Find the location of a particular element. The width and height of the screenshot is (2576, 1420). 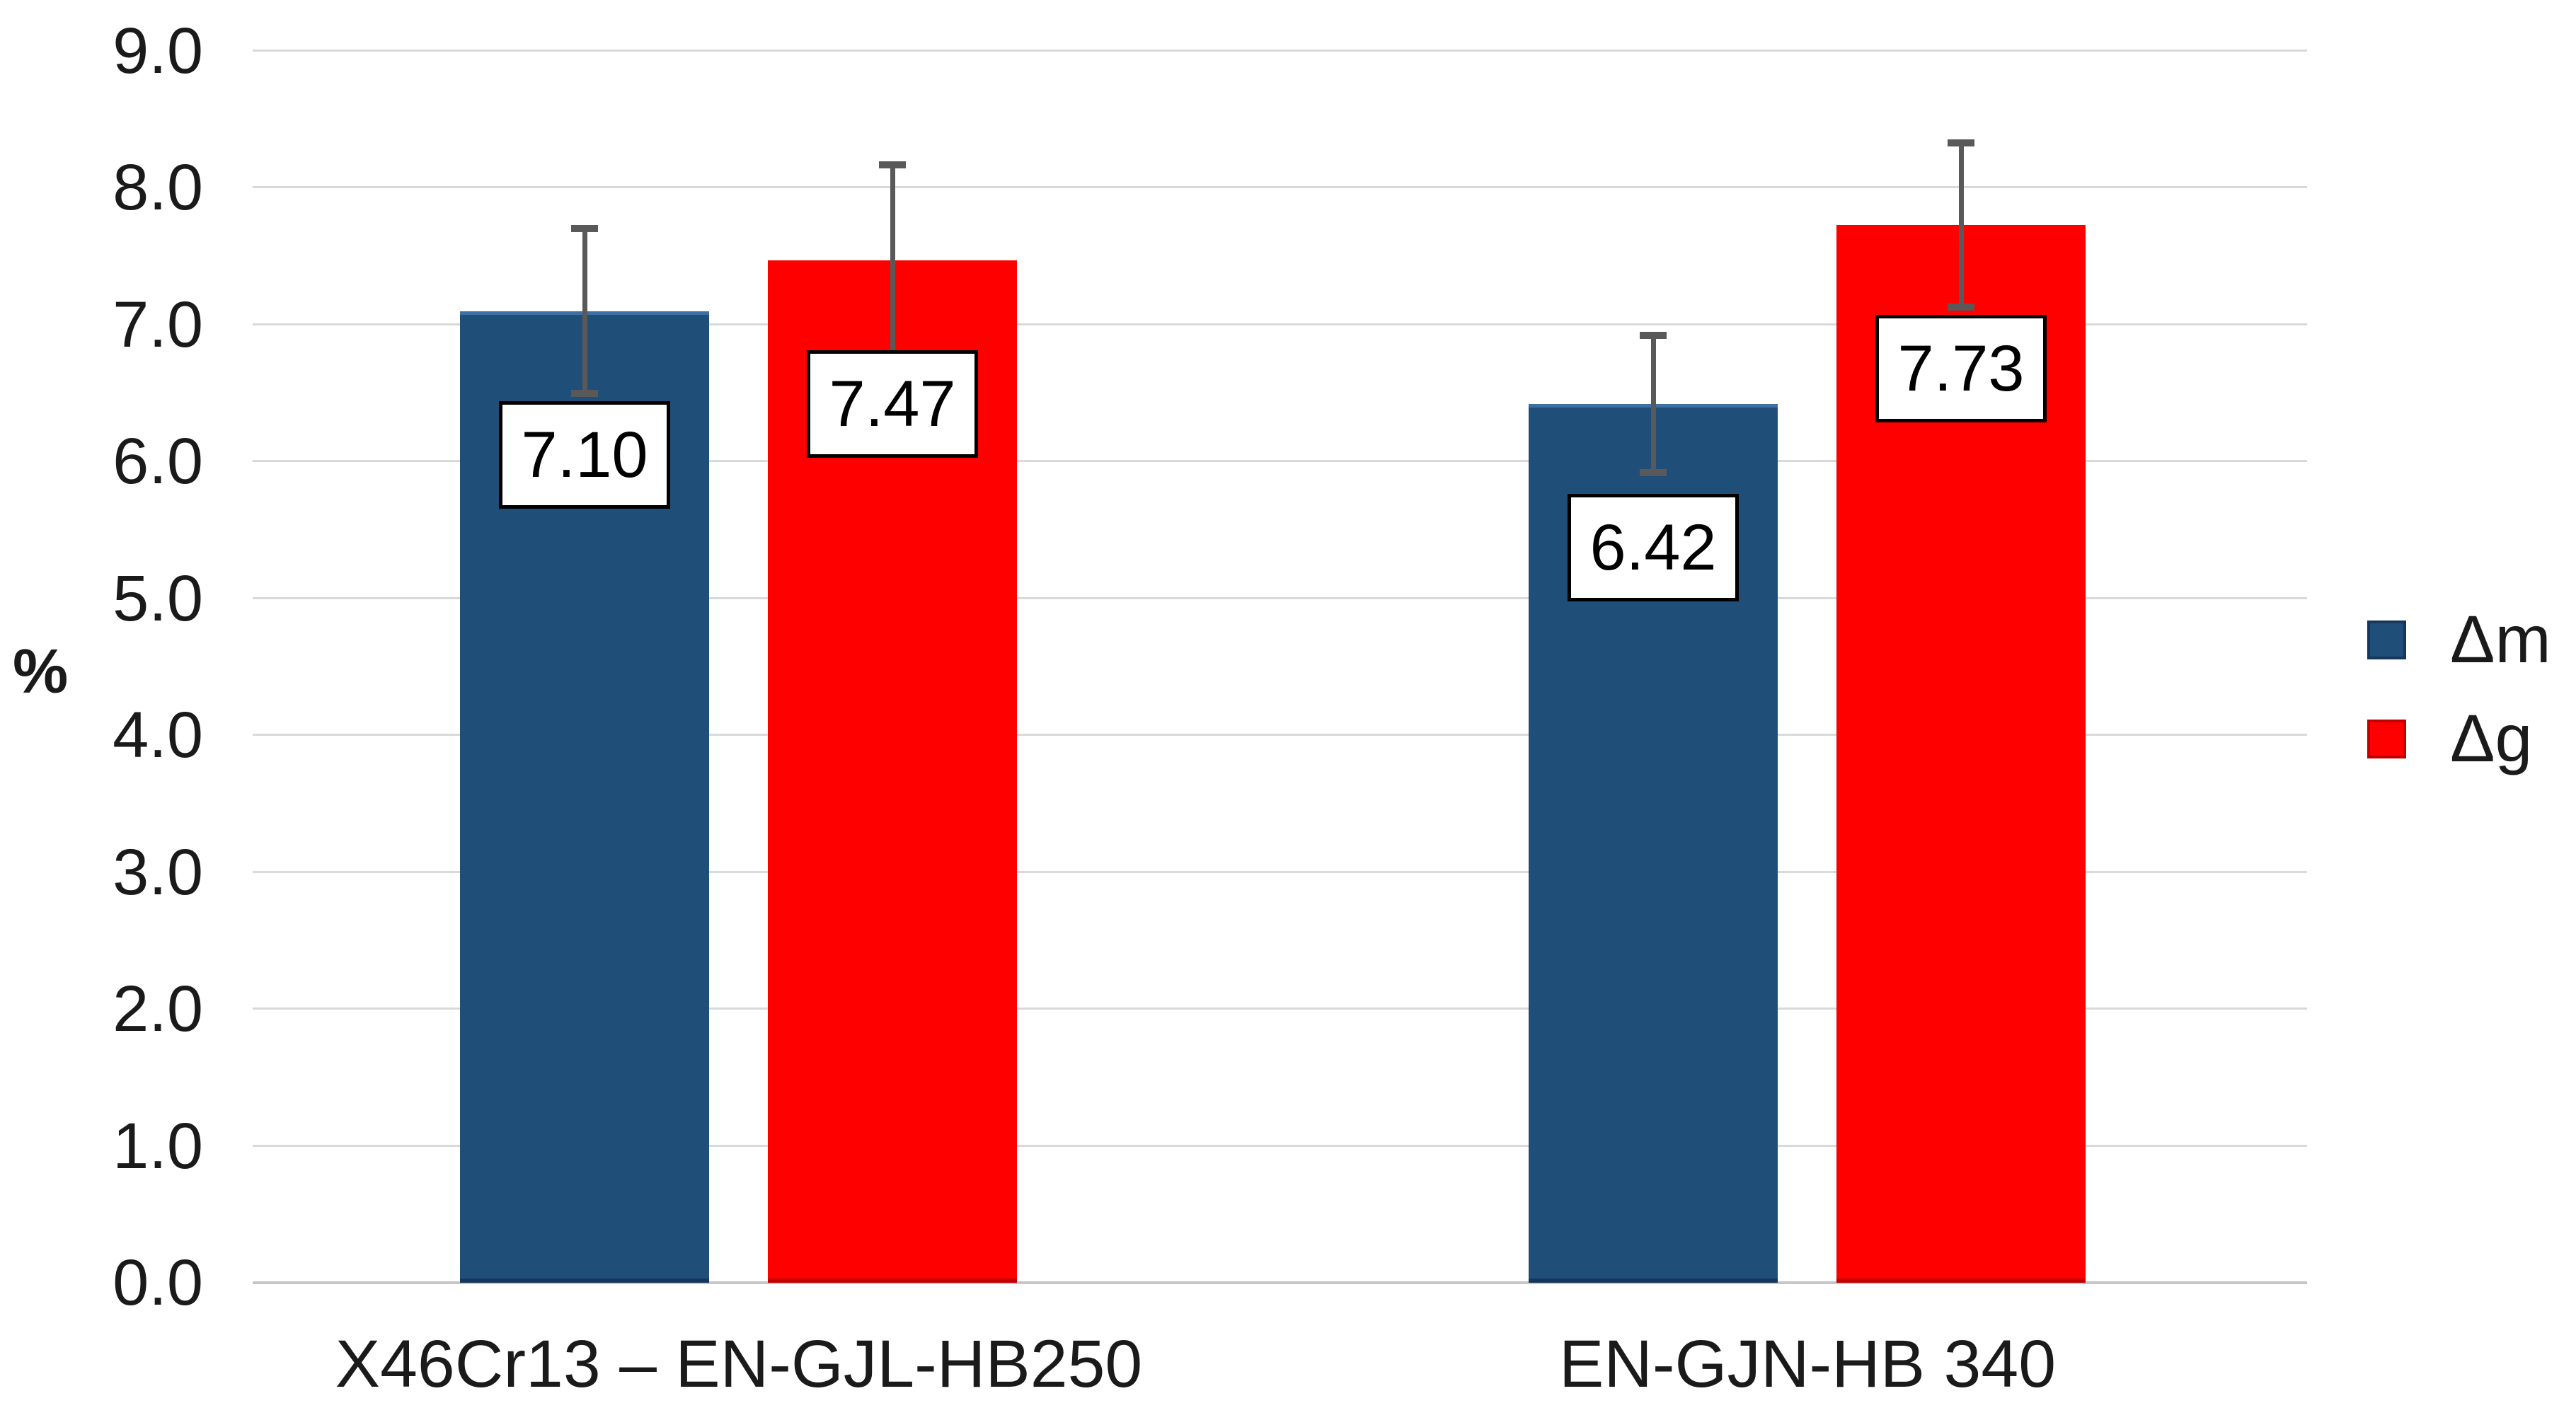

y-axis-label: % is located at coordinates (41, 671).